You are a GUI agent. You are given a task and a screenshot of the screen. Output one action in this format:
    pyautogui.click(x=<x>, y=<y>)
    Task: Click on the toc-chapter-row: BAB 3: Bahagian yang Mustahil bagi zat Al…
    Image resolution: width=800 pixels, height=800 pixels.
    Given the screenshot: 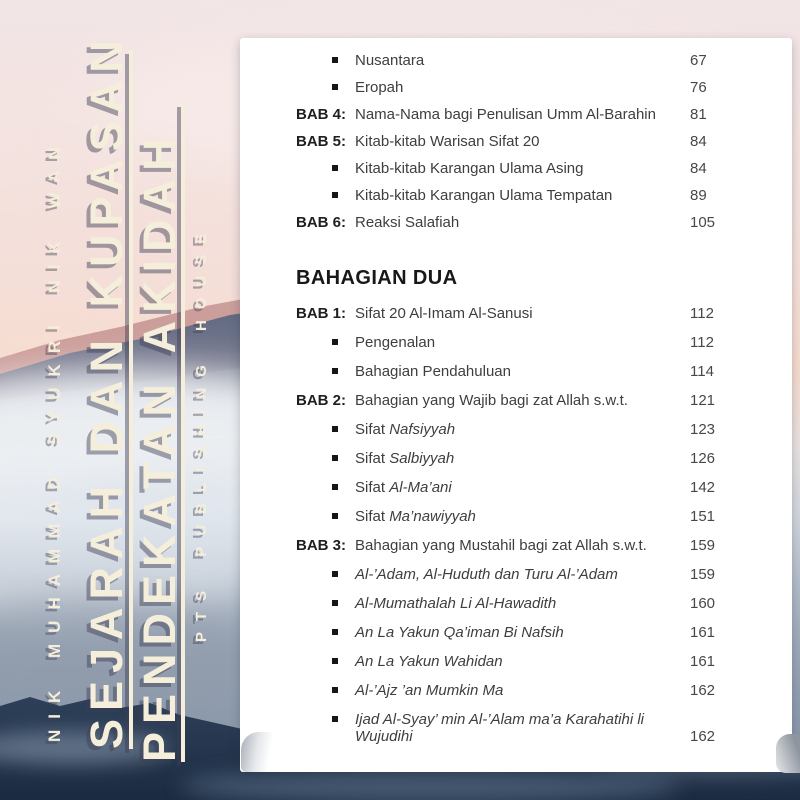 What is the action you would take?
    pyautogui.click(x=516, y=545)
    